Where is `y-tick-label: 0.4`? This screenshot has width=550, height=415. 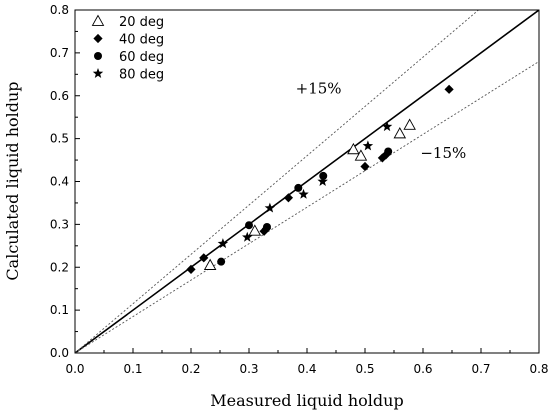
y-tick-label: 0.4 is located at coordinates (59, 182).